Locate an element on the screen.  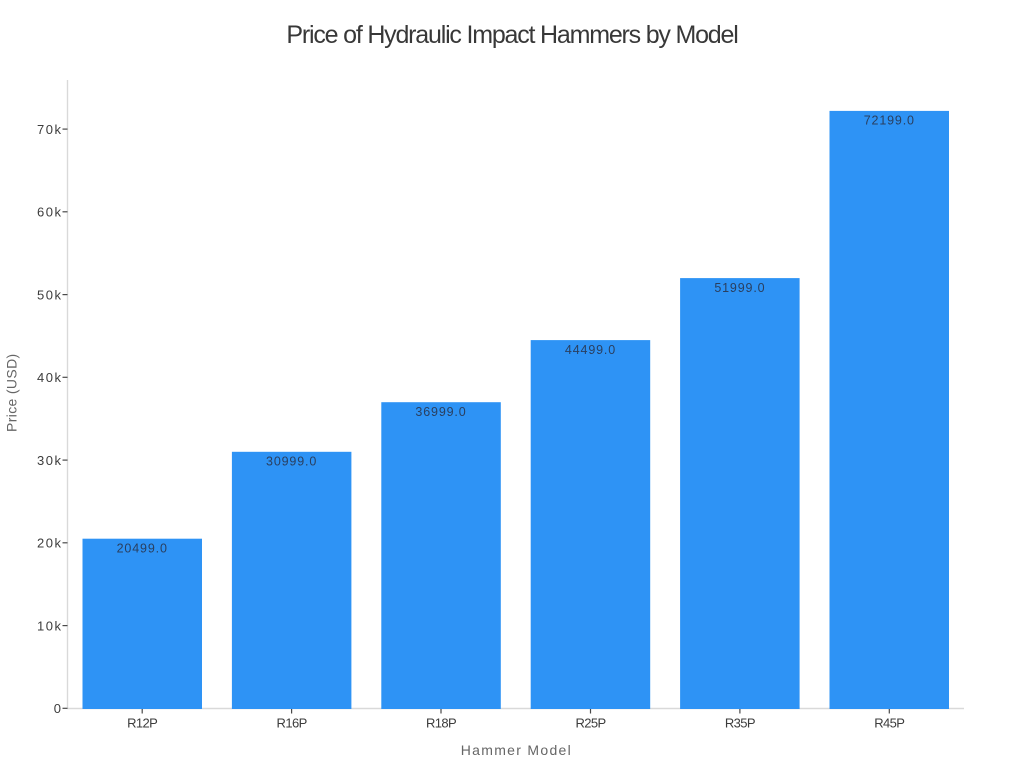
svg-text: Hammer Model is located at coordinates (516, 750).